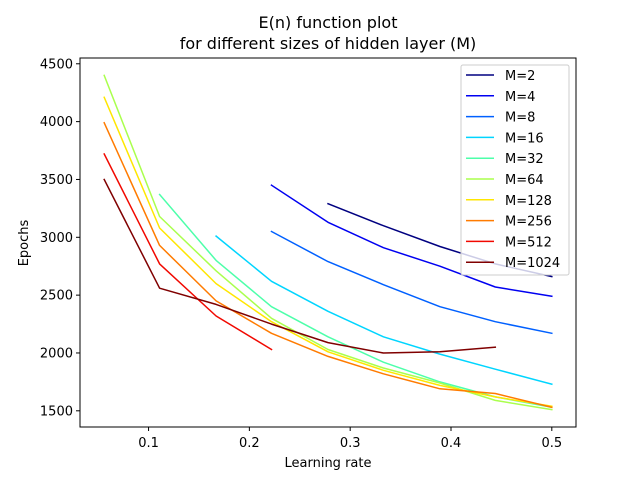 The image size is (640, 480). I want to click on legend-label: M=128, so click(528, 201).